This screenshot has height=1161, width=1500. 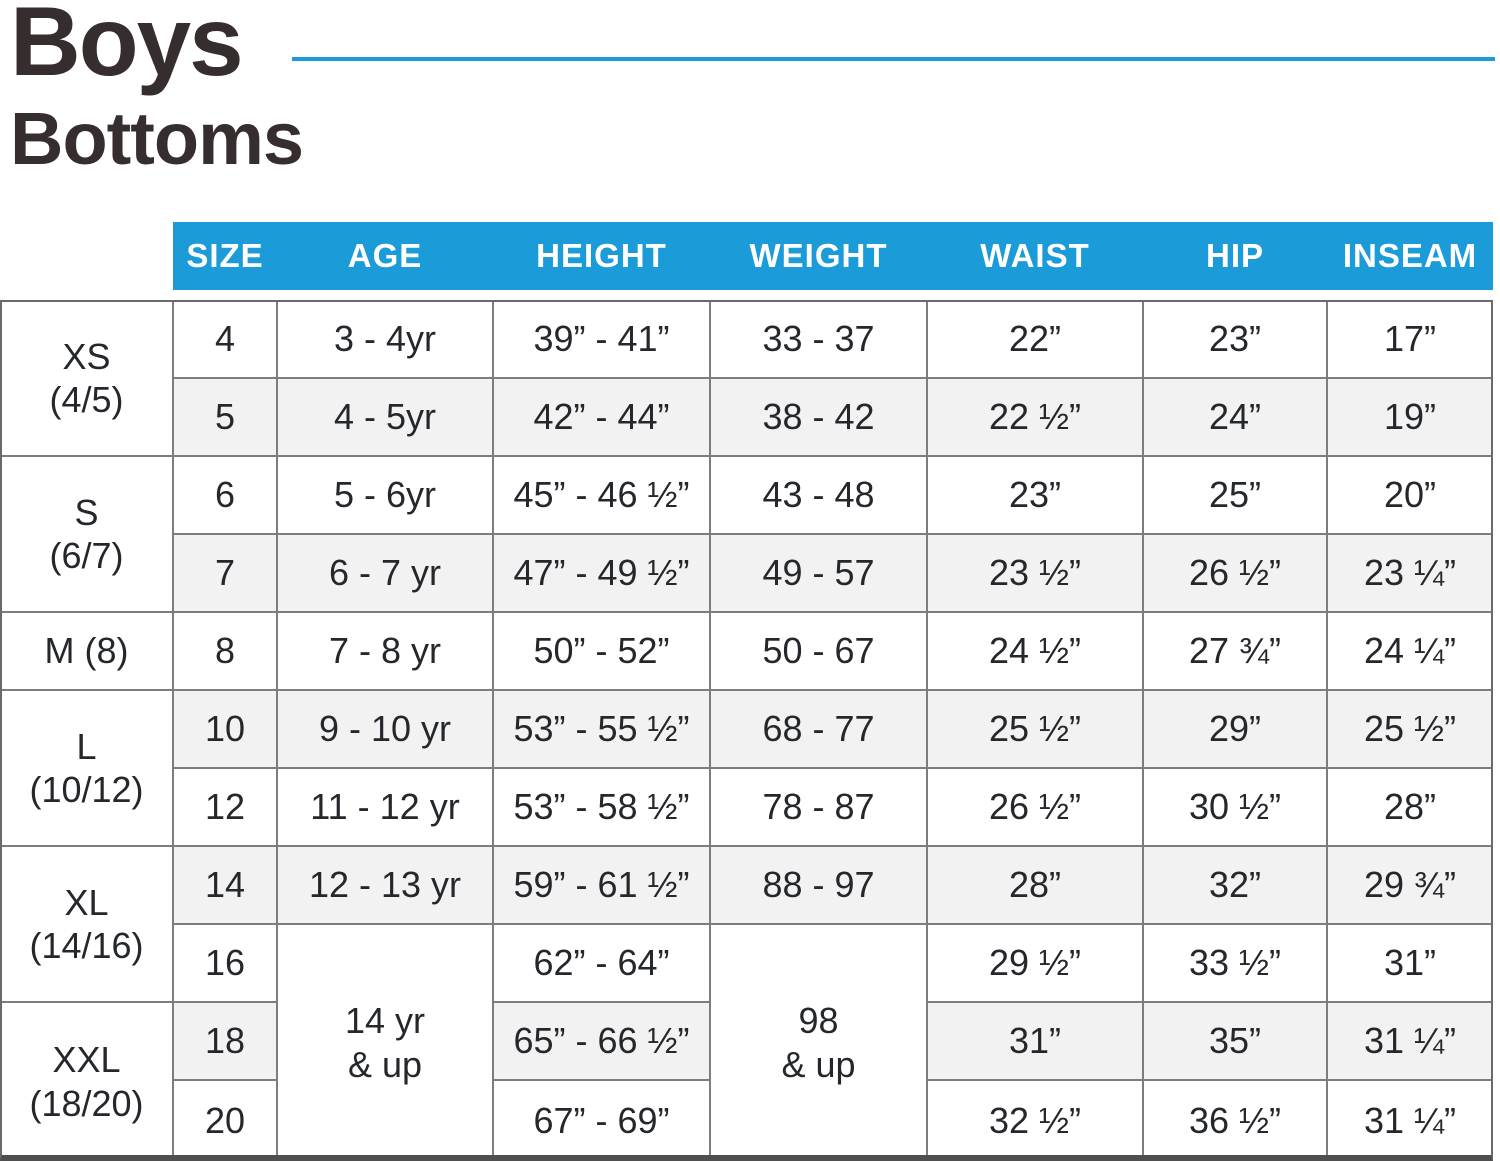 What do you see at coordinates (601, 885) in the screenshot?
I see `height-cell: 59” - 61 ½”` at bounding box center [601, 885].